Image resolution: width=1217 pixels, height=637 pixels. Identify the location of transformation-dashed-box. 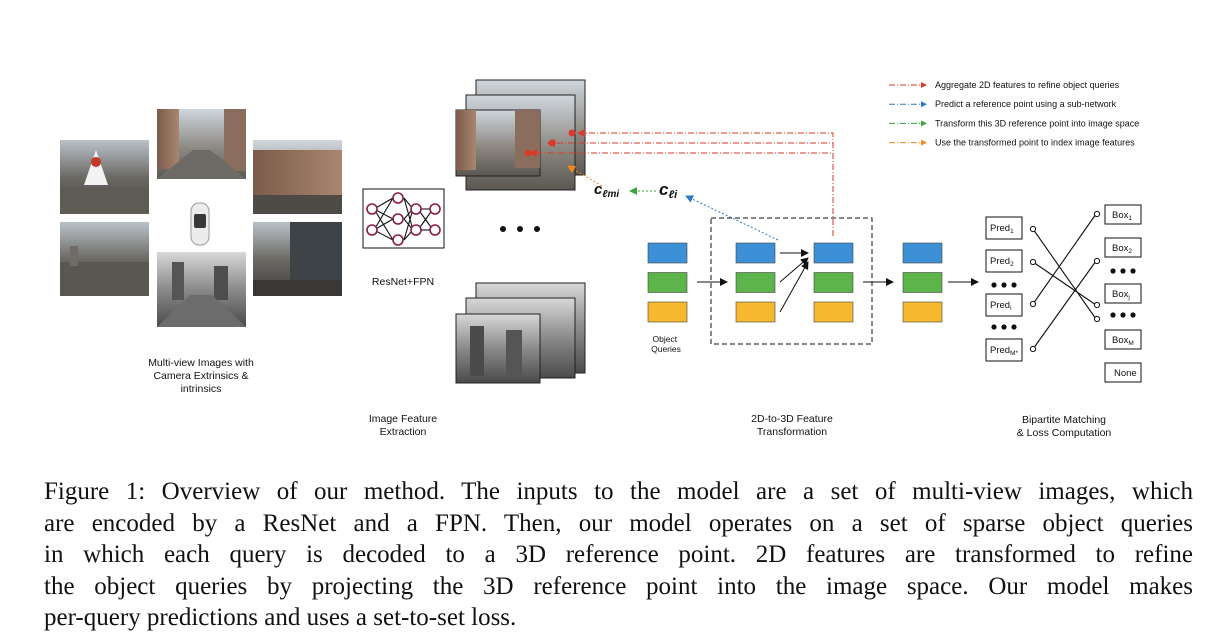
(791, 281).